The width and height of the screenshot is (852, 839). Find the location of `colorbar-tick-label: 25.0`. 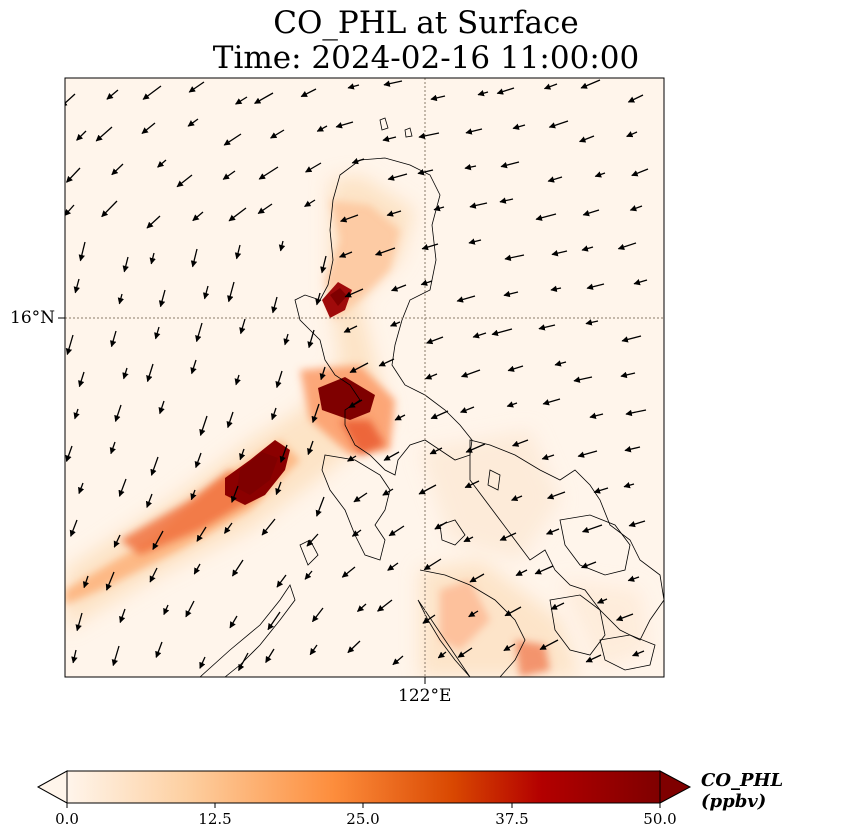

colorbar-tick-label: 25.0 is located at coordinates (363, 819).